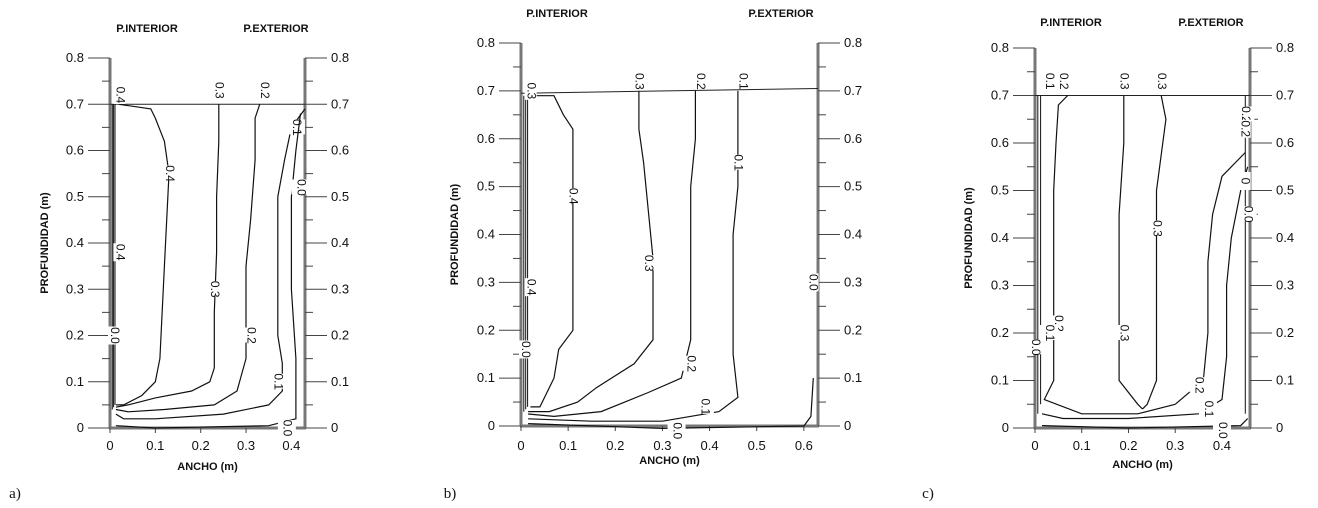 The image size is (1318, 508). Describe the element at coordinates (1005, 427) in the screenshot. I see `y-tick-label-left: 0` at that location.